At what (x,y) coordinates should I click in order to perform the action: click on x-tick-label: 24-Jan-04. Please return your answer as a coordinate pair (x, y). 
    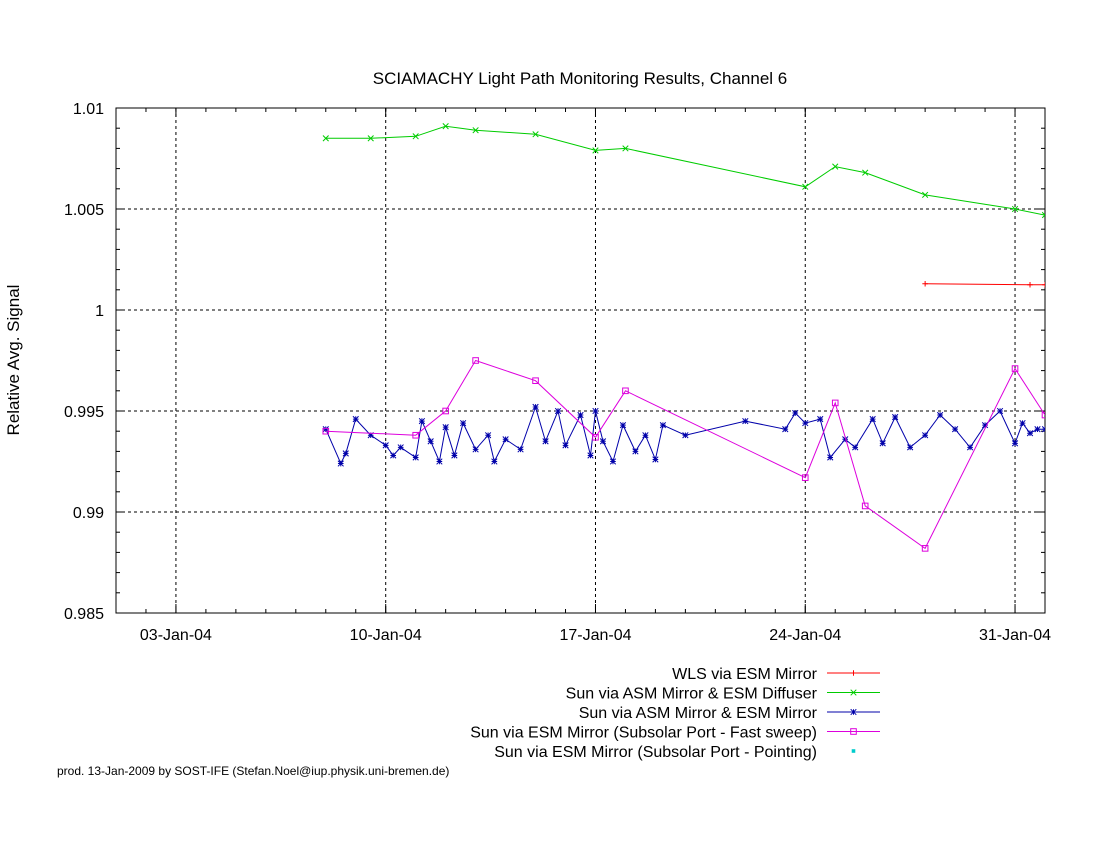
    Looking at the image, I should click on (805, 635).